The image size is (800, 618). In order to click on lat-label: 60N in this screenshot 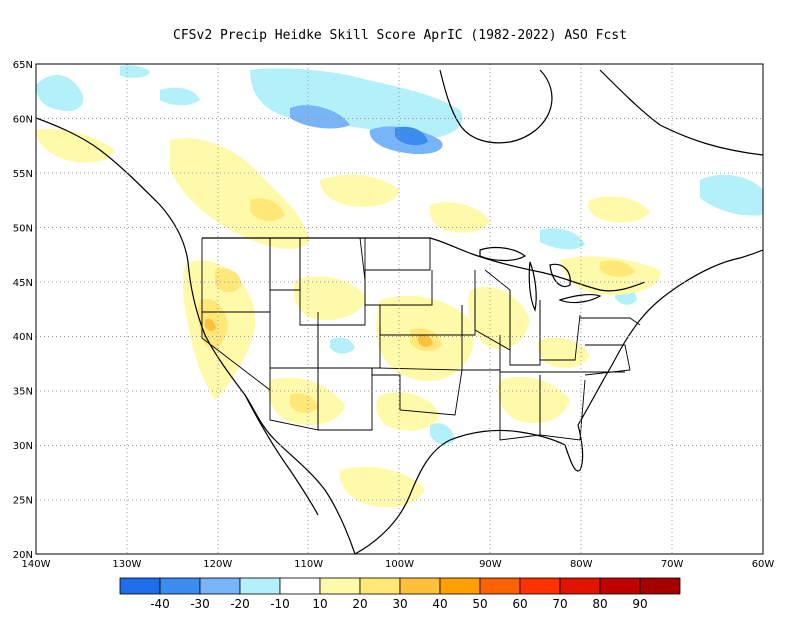, I will do `click(23, 119)`.